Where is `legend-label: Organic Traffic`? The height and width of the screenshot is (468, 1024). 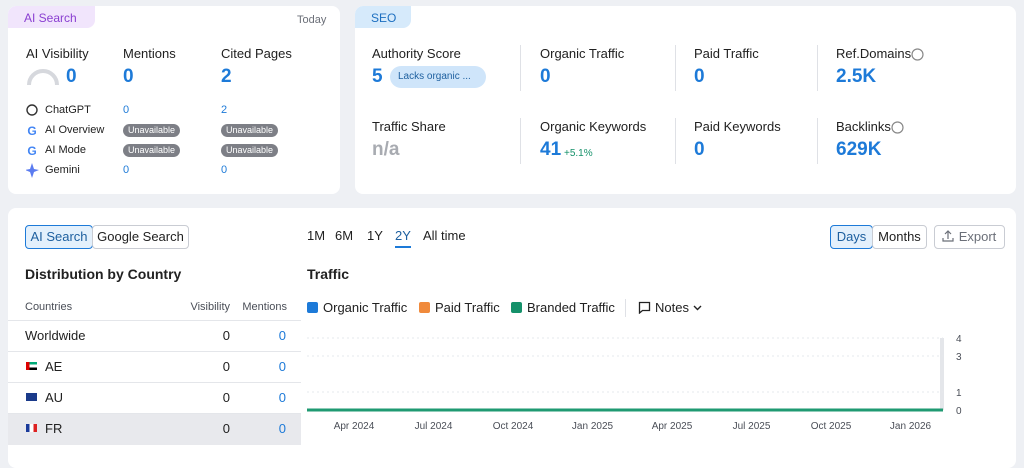
legend-label: Organic Traffic is located at coordinates (365, 307).